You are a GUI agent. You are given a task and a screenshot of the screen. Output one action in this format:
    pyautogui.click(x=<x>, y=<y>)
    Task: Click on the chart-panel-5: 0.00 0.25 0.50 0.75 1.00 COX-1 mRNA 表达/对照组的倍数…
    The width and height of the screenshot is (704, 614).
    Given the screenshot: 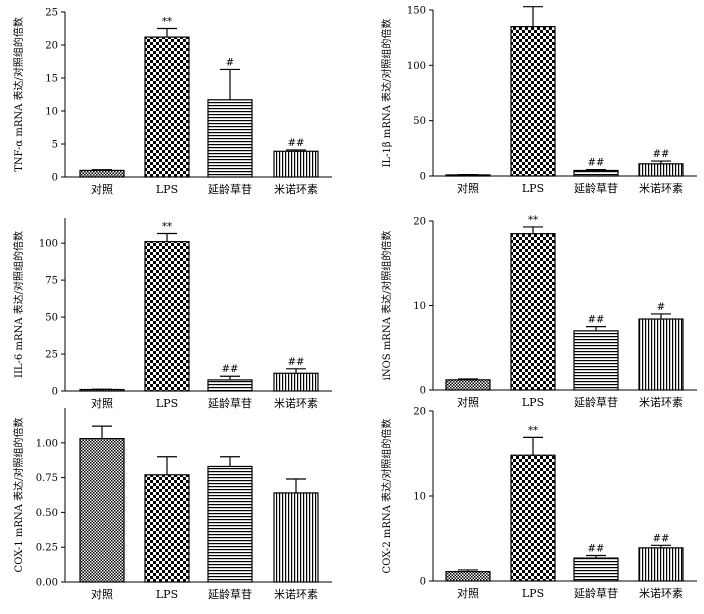 What is the action you would take?
    pyautogui.click(x=172, y=504)
    